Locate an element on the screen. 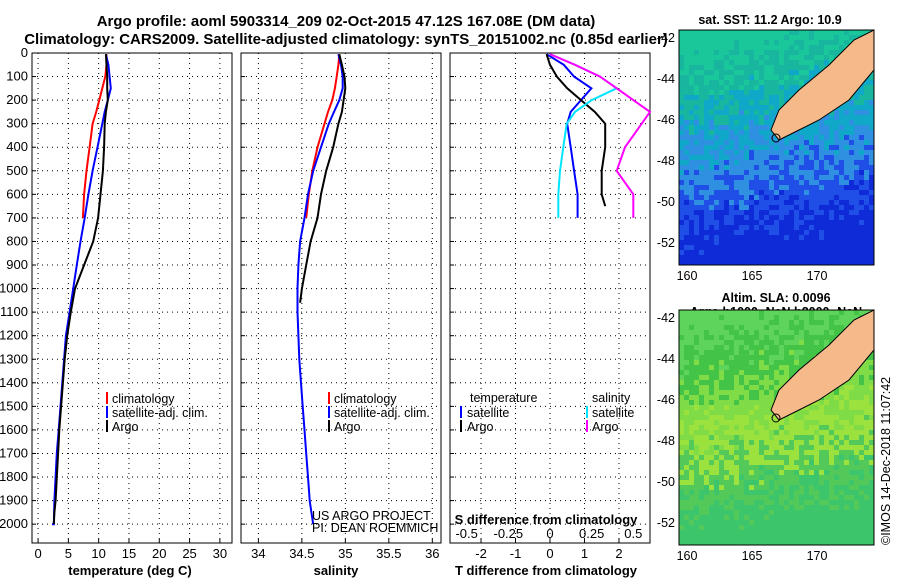  series-line-salinity-argo is located at coordinates (600, 135).